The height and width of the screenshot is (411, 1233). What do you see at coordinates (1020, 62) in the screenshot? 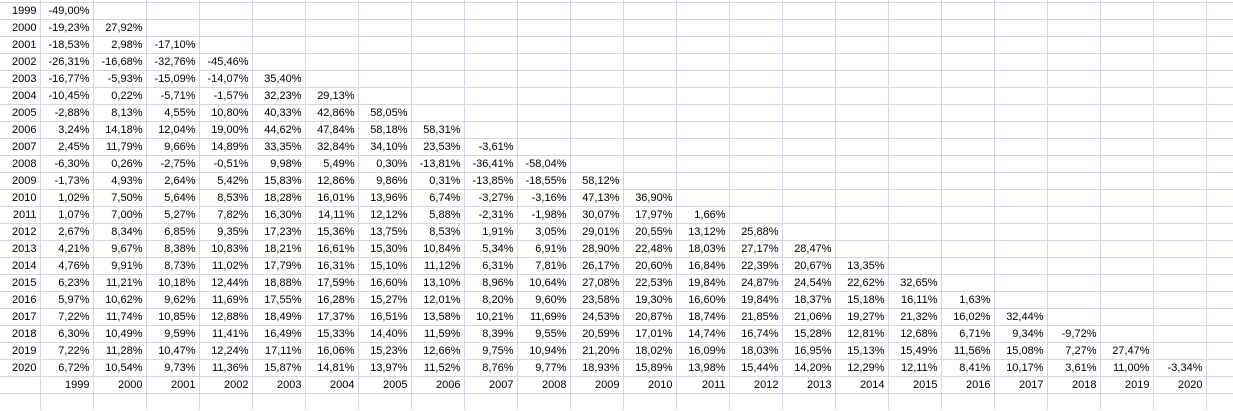
I see `cell-2002-2017` at bounding box center [1020, 62].